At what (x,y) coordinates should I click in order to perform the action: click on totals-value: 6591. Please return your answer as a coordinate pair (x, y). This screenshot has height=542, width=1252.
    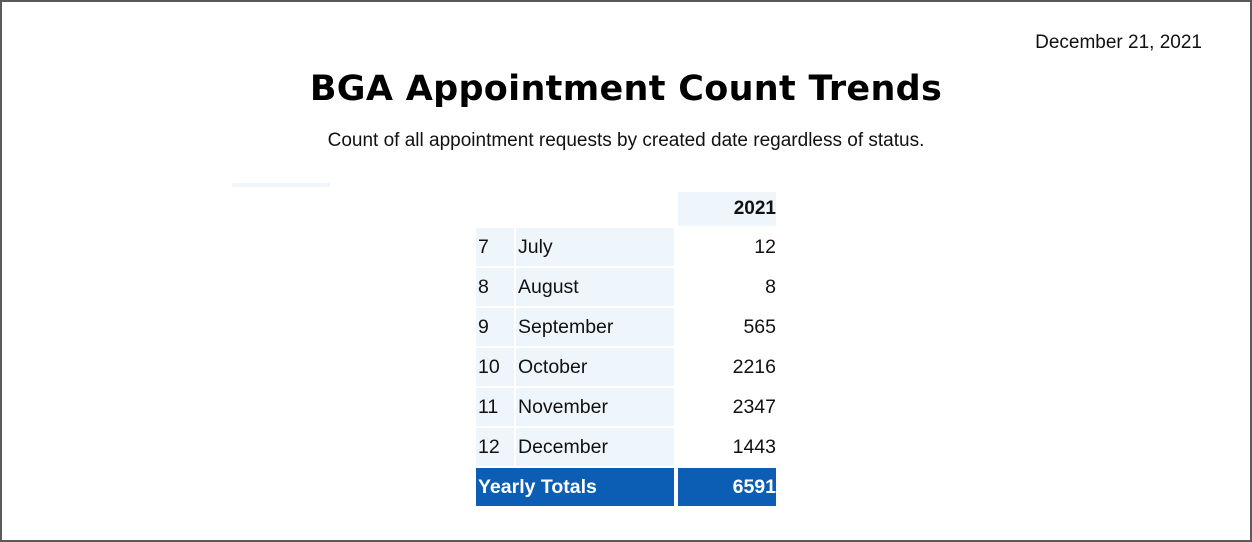
    Looking at the image, I should click on (727, 487).